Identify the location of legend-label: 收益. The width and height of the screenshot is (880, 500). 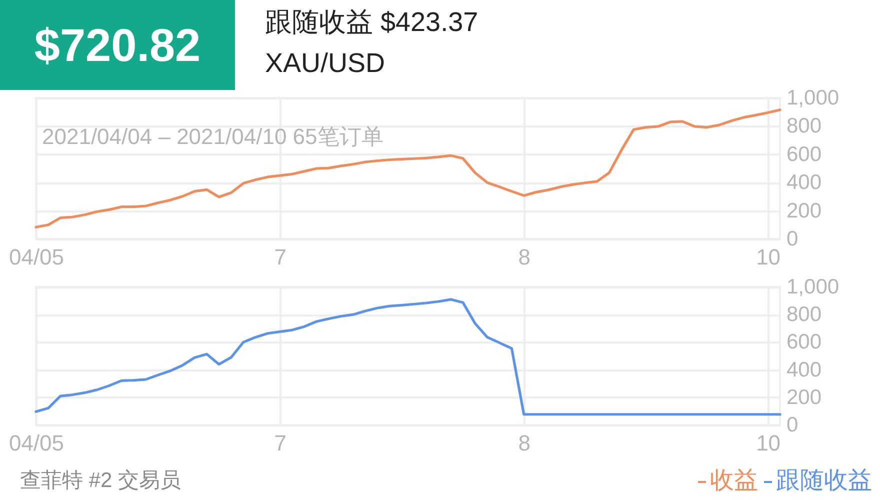
(734, 480).